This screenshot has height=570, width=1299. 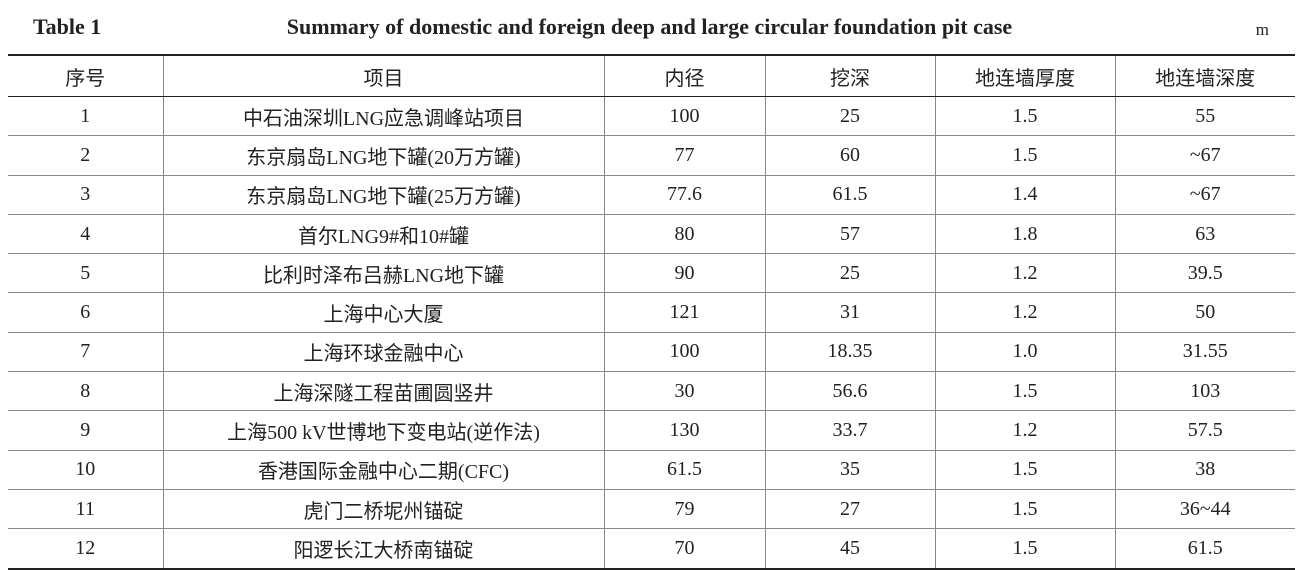 What do you see at coordinates (849, 234) in the screenshot?
I see `table-cell: 57` at bounding box center [849, 234].